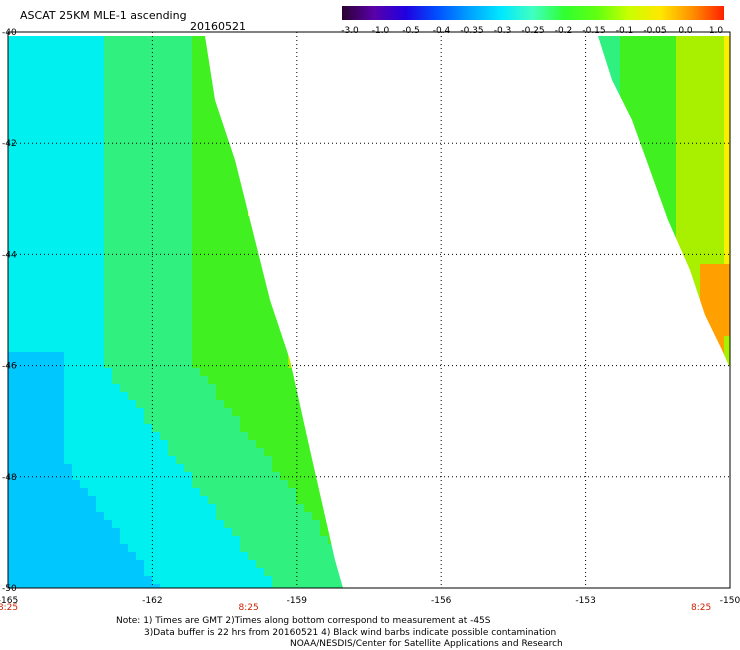 This screenshot has width=740, height=650. I want to click on lat-tick-label: -46, so click(9, 367).